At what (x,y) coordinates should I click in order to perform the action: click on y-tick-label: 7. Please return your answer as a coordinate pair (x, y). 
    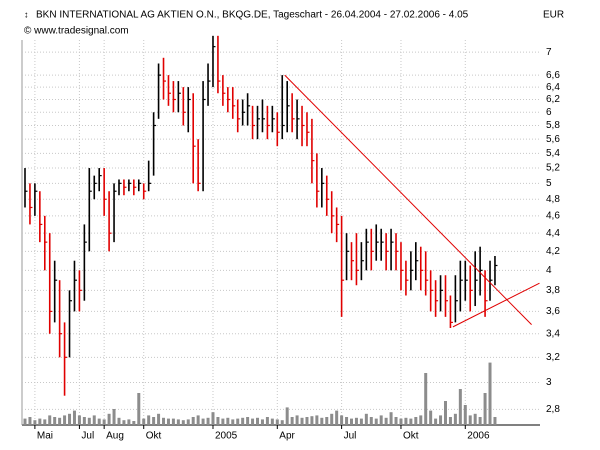
    Looking at the image, I should click on (549, 52).